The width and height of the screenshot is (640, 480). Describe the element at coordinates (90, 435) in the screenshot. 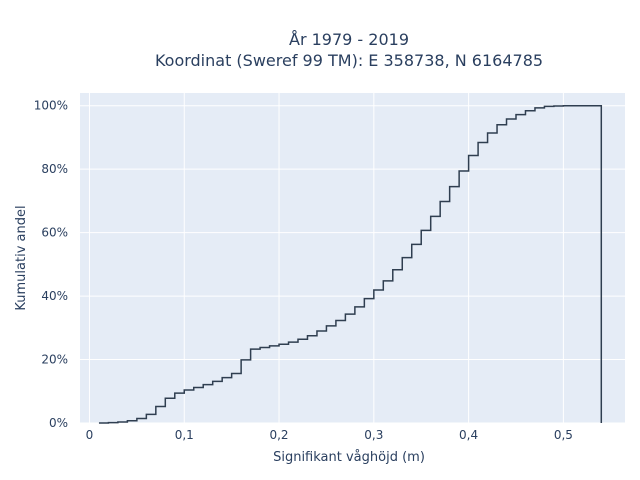

I see `x-tick-label: 0` at that location.